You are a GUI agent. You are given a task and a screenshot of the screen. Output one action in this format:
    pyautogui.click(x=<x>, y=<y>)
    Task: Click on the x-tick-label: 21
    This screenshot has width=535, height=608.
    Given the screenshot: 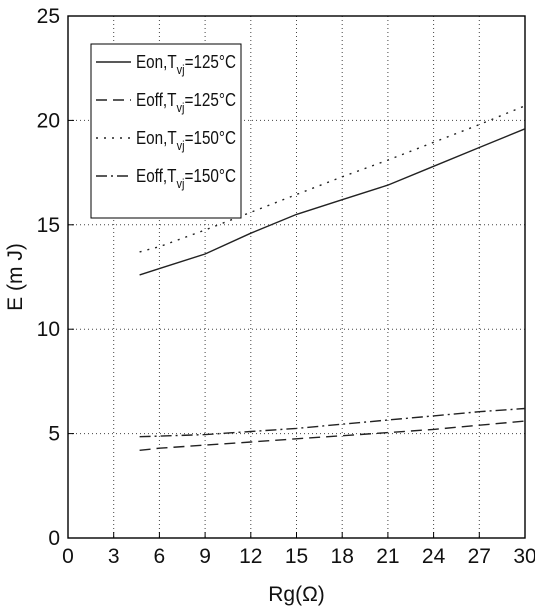 What is the action you would take?
    pyautogui.click(x=387, y=556)
    